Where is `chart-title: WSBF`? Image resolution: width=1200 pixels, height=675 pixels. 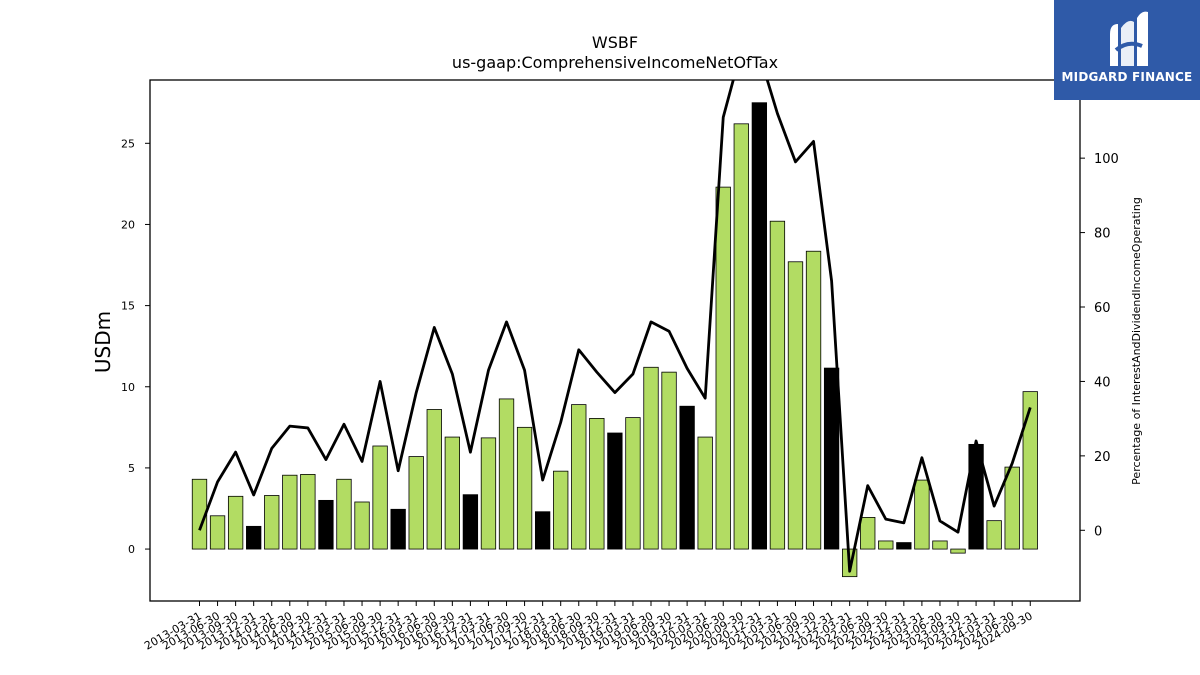 chart-title: WSBF is located at coordinates (615, 42).